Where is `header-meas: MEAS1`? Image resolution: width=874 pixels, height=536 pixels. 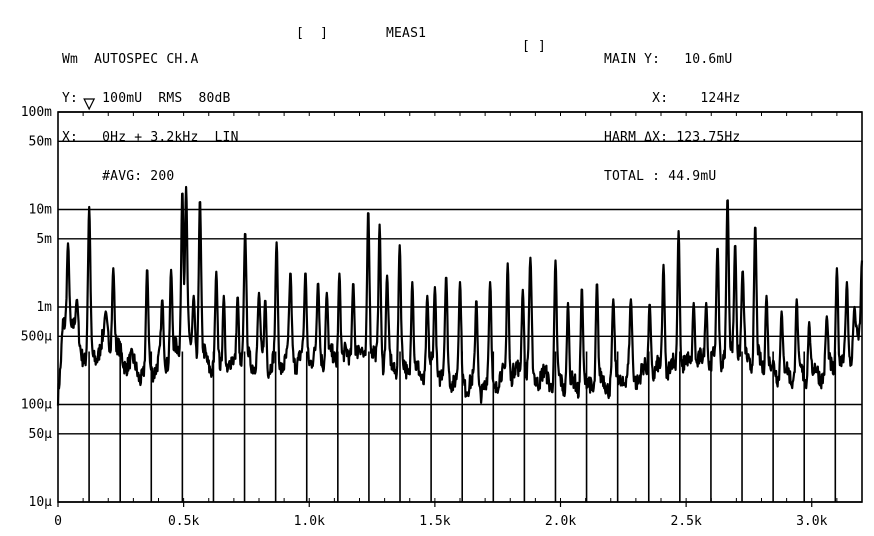 header-meas: MEAS1 is located at coordinates (406, 33).